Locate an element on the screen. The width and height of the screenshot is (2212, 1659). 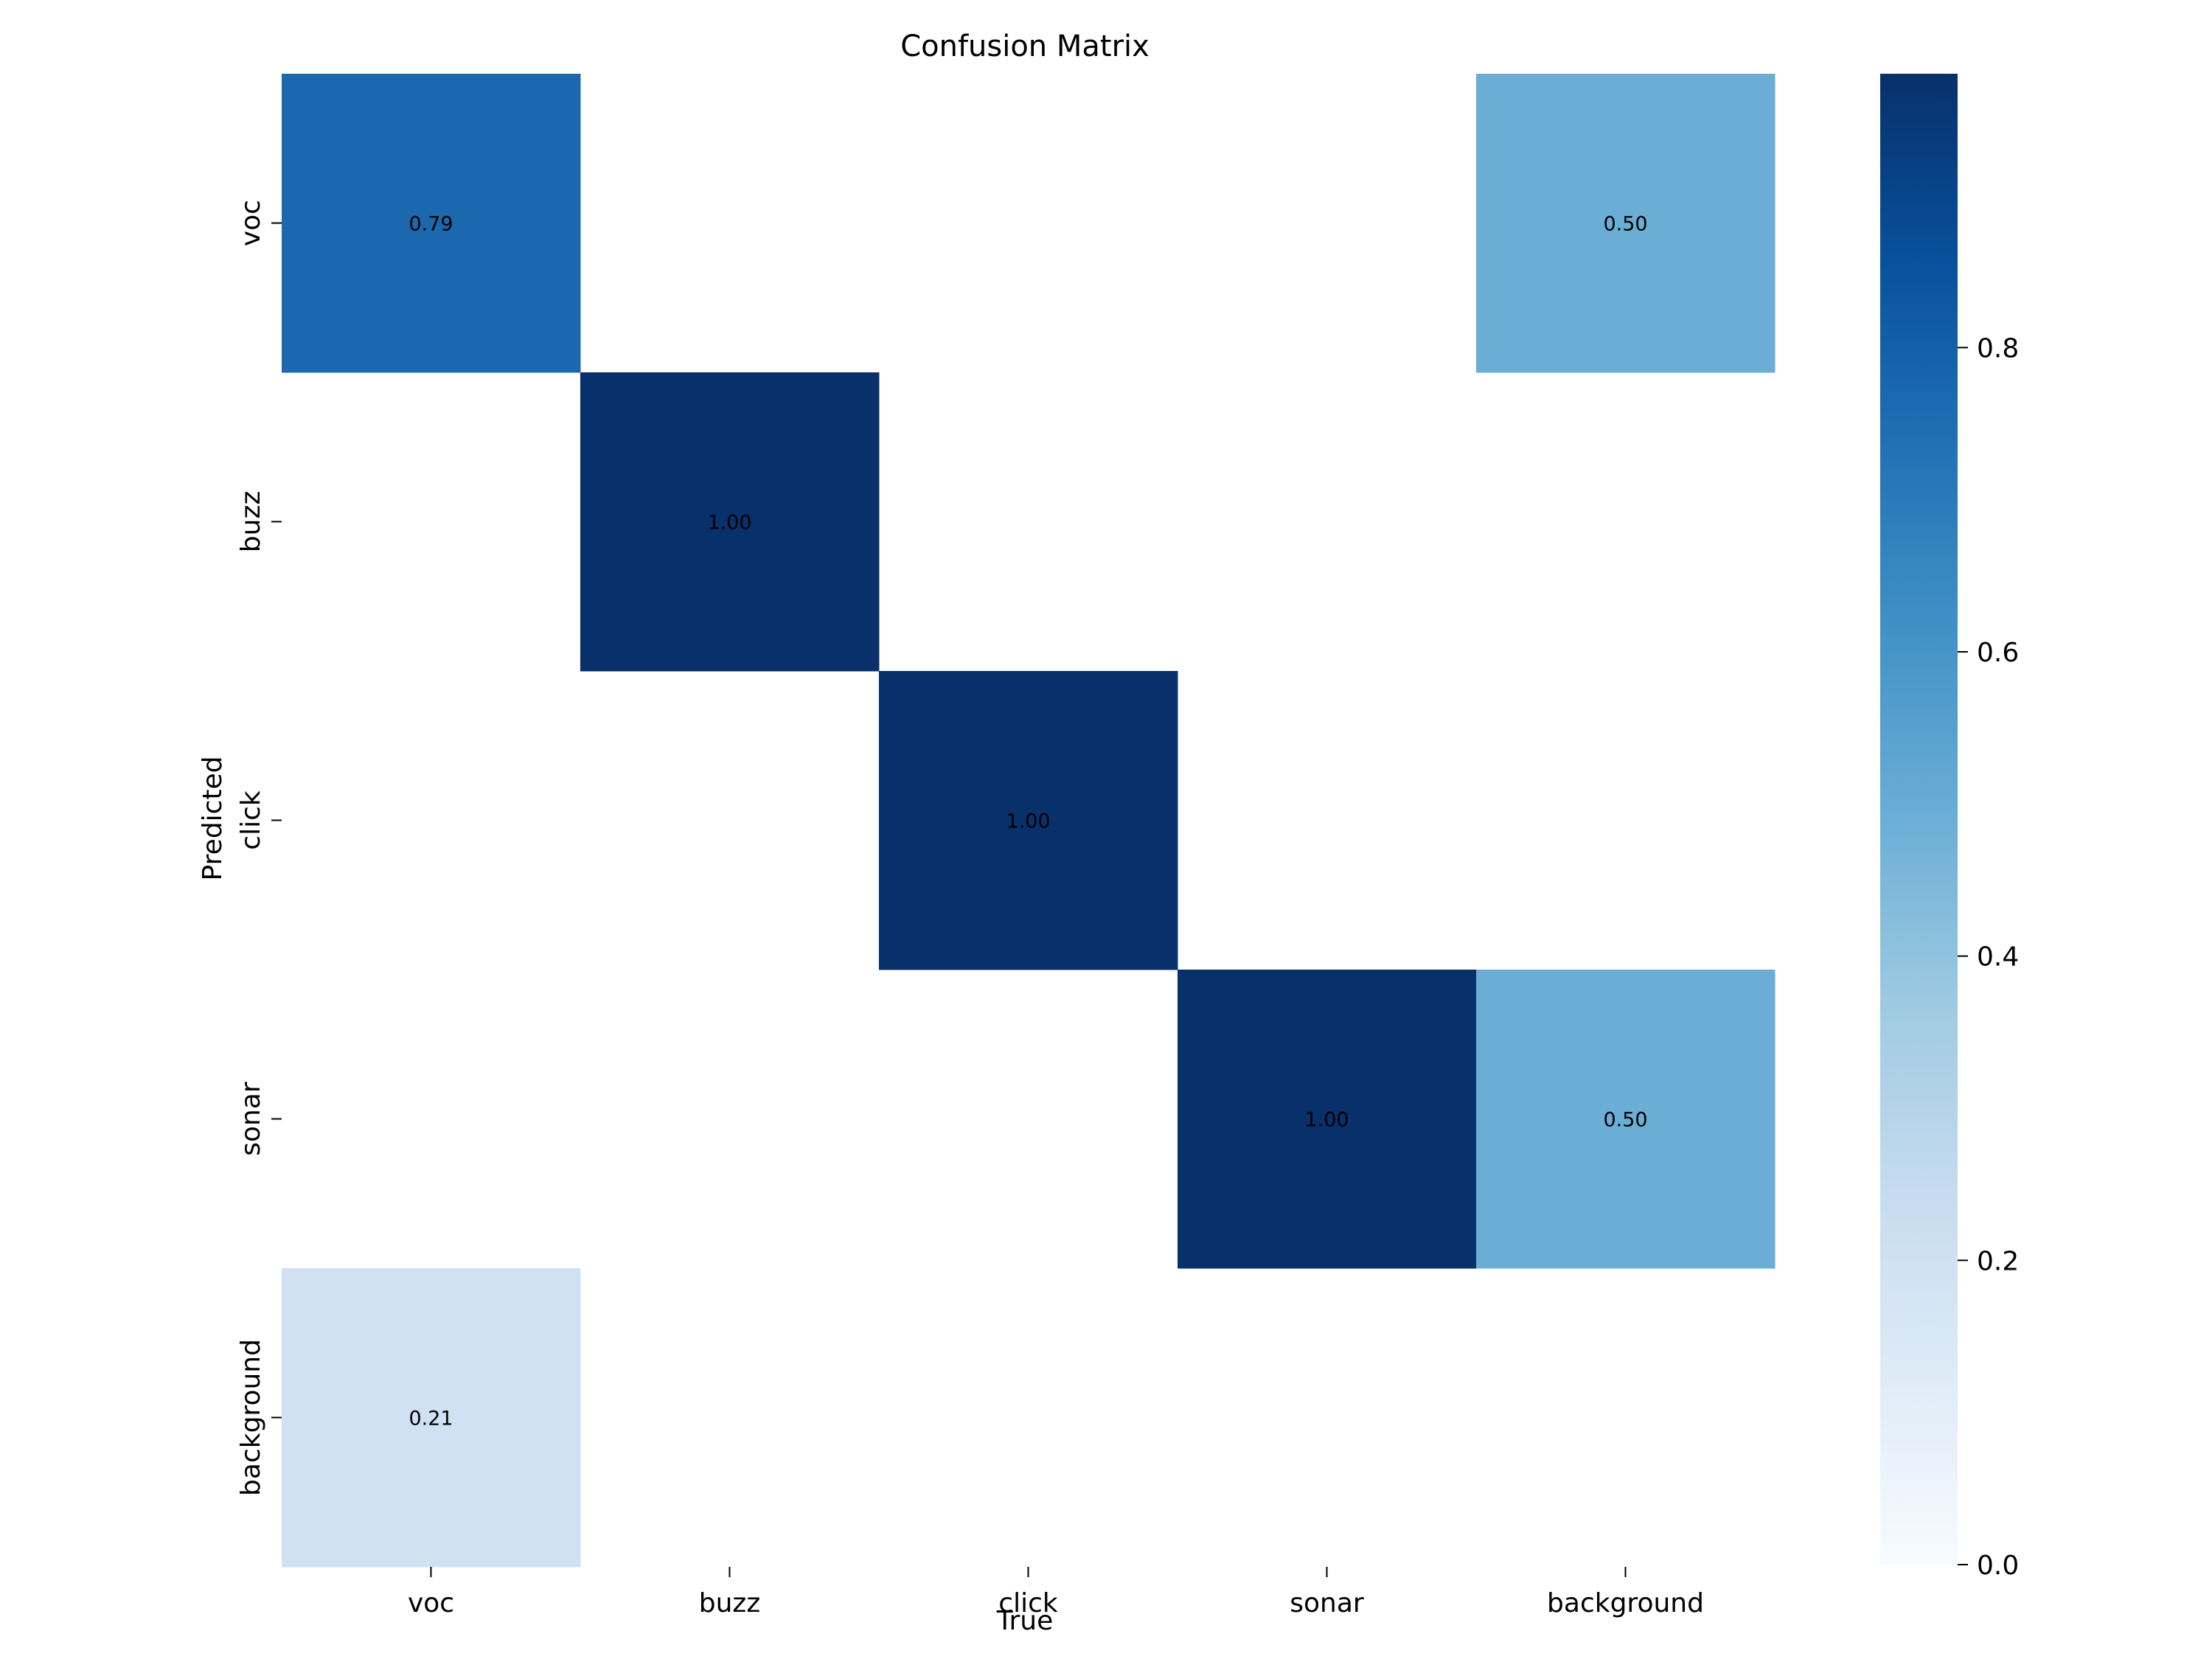
x-axis: voc buzz click sonar background is located at coordinates (1056, 1592).